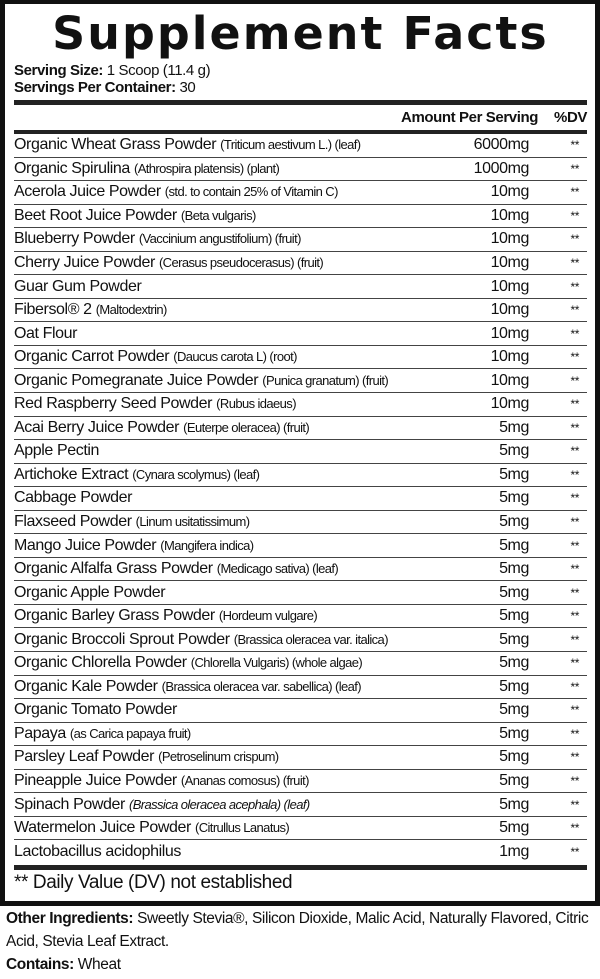 This screenshot has width=600, height=979. What do you see at coordinates (226, 451) in the screenshot?
I see `ingredient-name: Apple Pectin` at bounding box center [226, 451].